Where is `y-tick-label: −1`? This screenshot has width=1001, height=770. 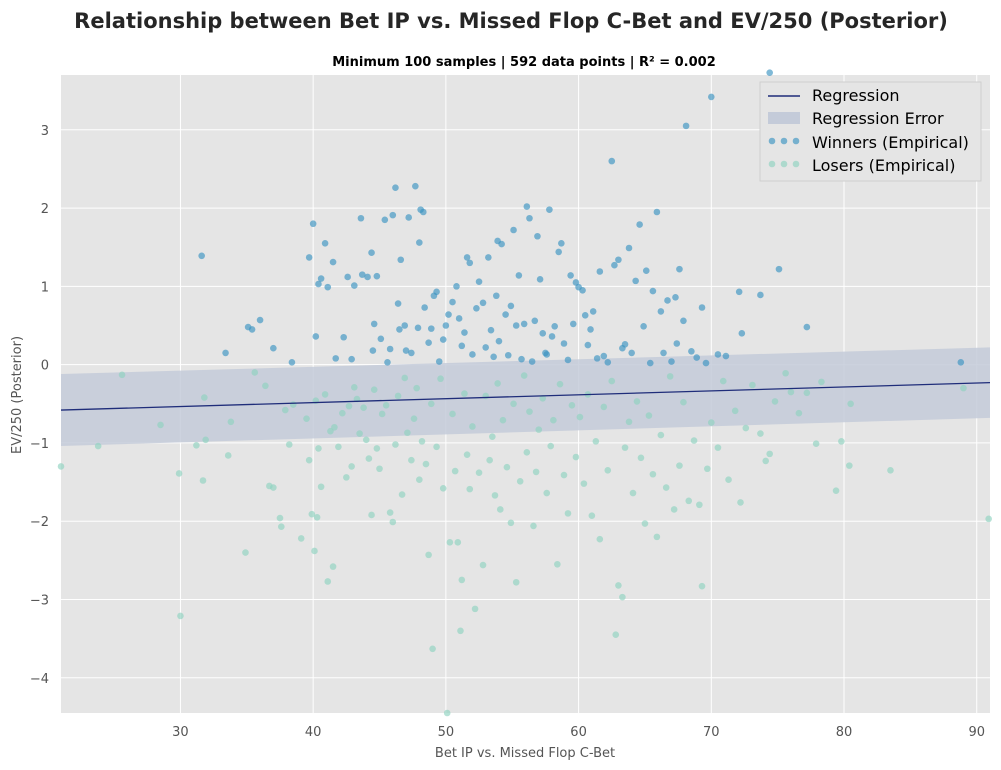
y-tick-label: −1 is located at coordinates (39, 444).